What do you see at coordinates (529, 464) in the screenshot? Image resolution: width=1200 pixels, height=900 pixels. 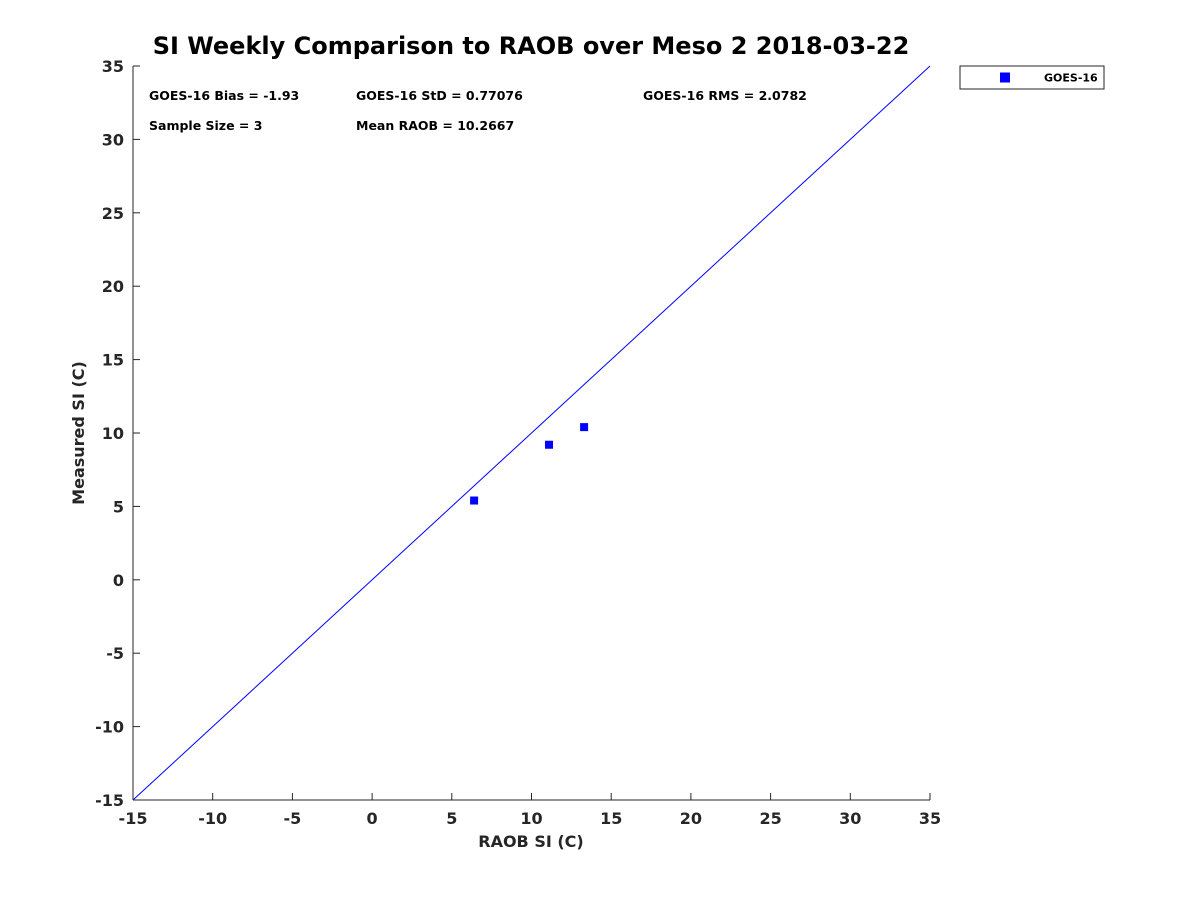 I see `data-points` at bounding box center [529, 464].